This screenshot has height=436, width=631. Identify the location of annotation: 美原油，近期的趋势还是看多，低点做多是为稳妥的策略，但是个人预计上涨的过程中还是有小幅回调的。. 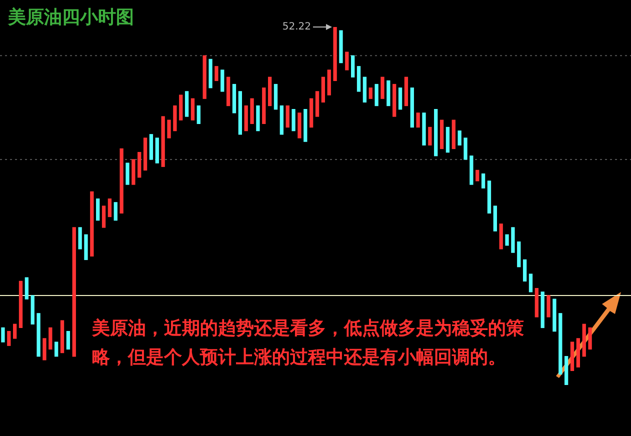
(308, 343).